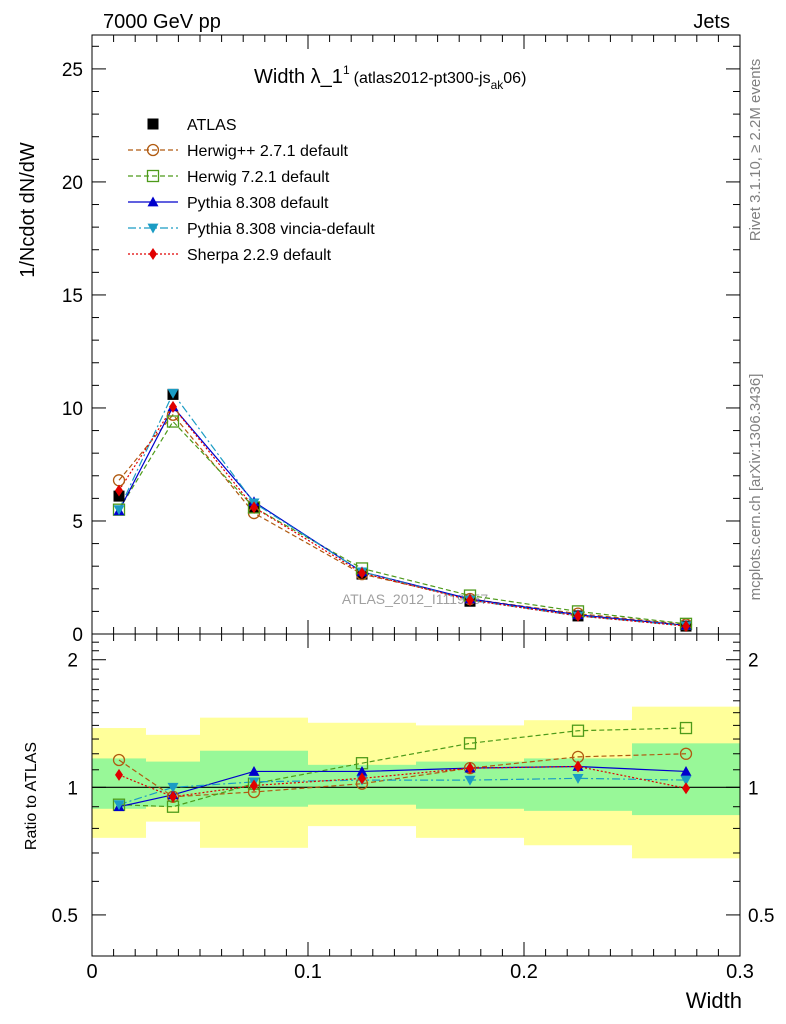  I want to click on ratio-ytick-label-right: 0.5, so click(761, 916).